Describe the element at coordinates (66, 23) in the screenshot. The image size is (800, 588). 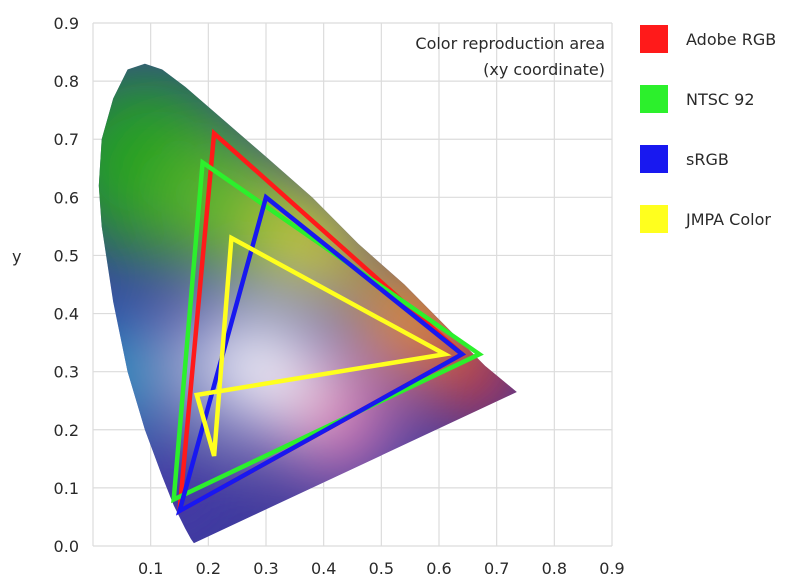
I see `y-tick-label: 0.9` at that location.